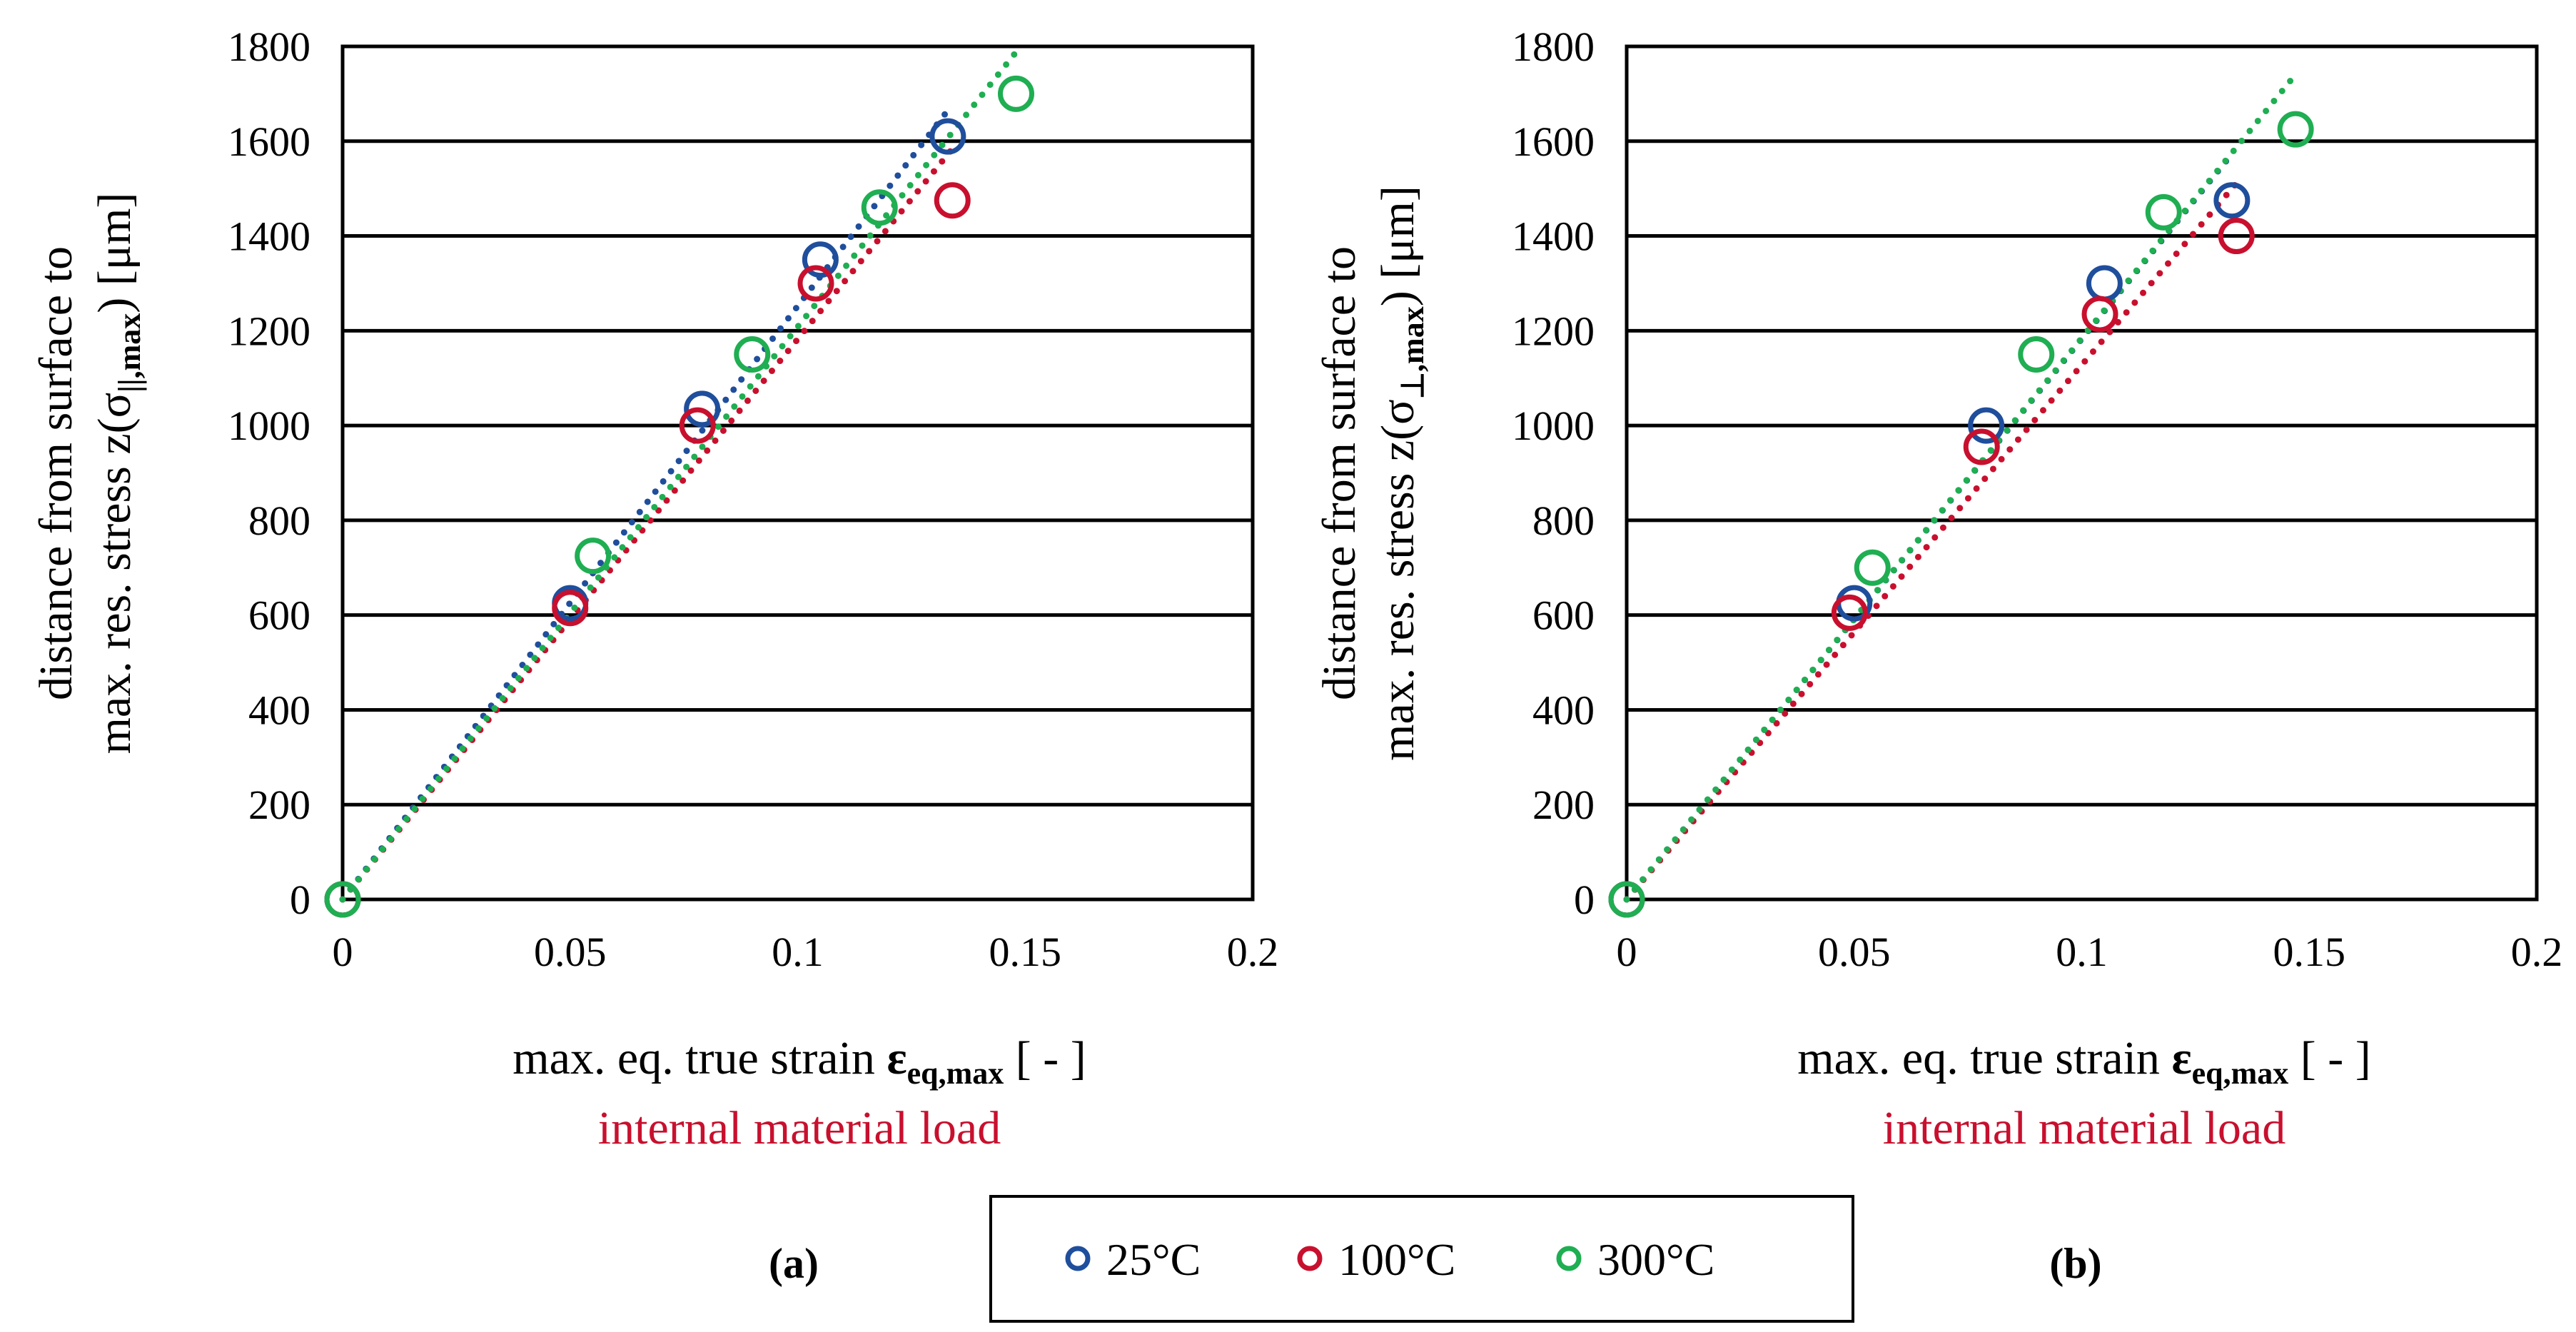  Describe the element at coordinates (1655, 1259) in the screenshot. I see `legend-label-300c: 300°C` at that location.